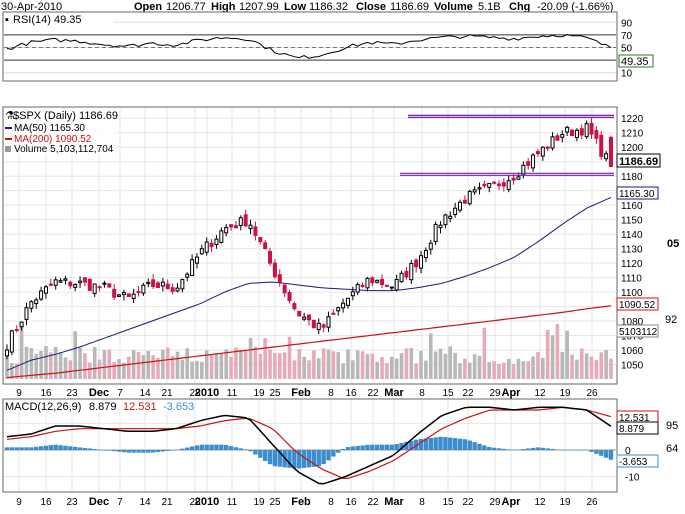 The width and height of the screenshot is (685, 514). What do you see at coordinates (637, 304) in the screenshot?
I see `ma200-tag` at bounding box center [637, 304].